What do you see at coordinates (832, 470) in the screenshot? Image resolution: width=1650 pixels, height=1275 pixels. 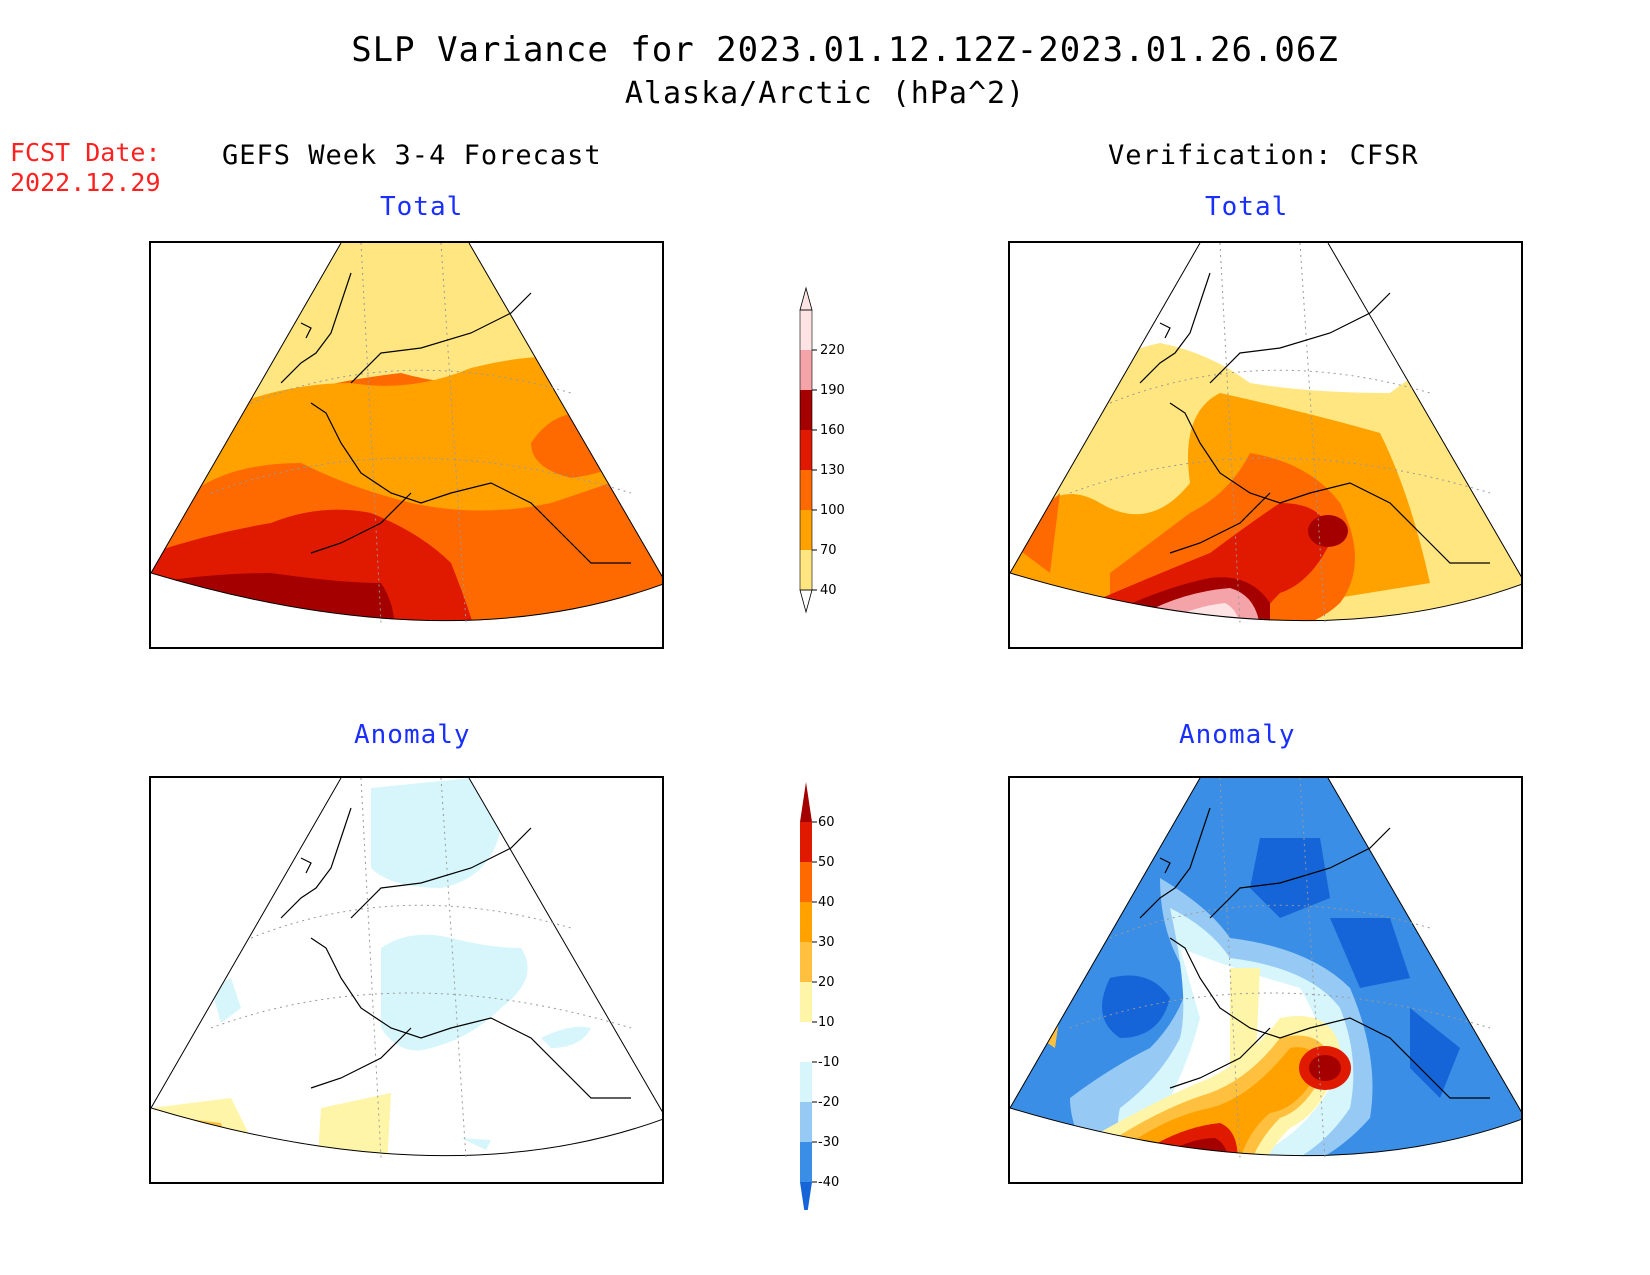 I see `total-colorbar-label: 130` at bounding box center [832, 470].